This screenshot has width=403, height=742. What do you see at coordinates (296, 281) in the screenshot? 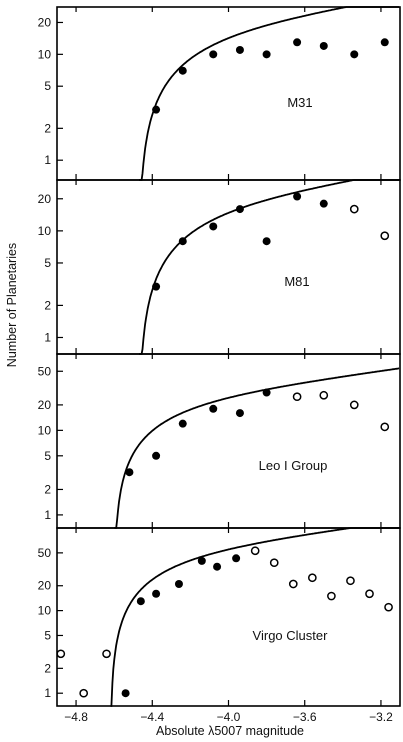
I see `panel-label: M81` at bounding box center [296, 281].